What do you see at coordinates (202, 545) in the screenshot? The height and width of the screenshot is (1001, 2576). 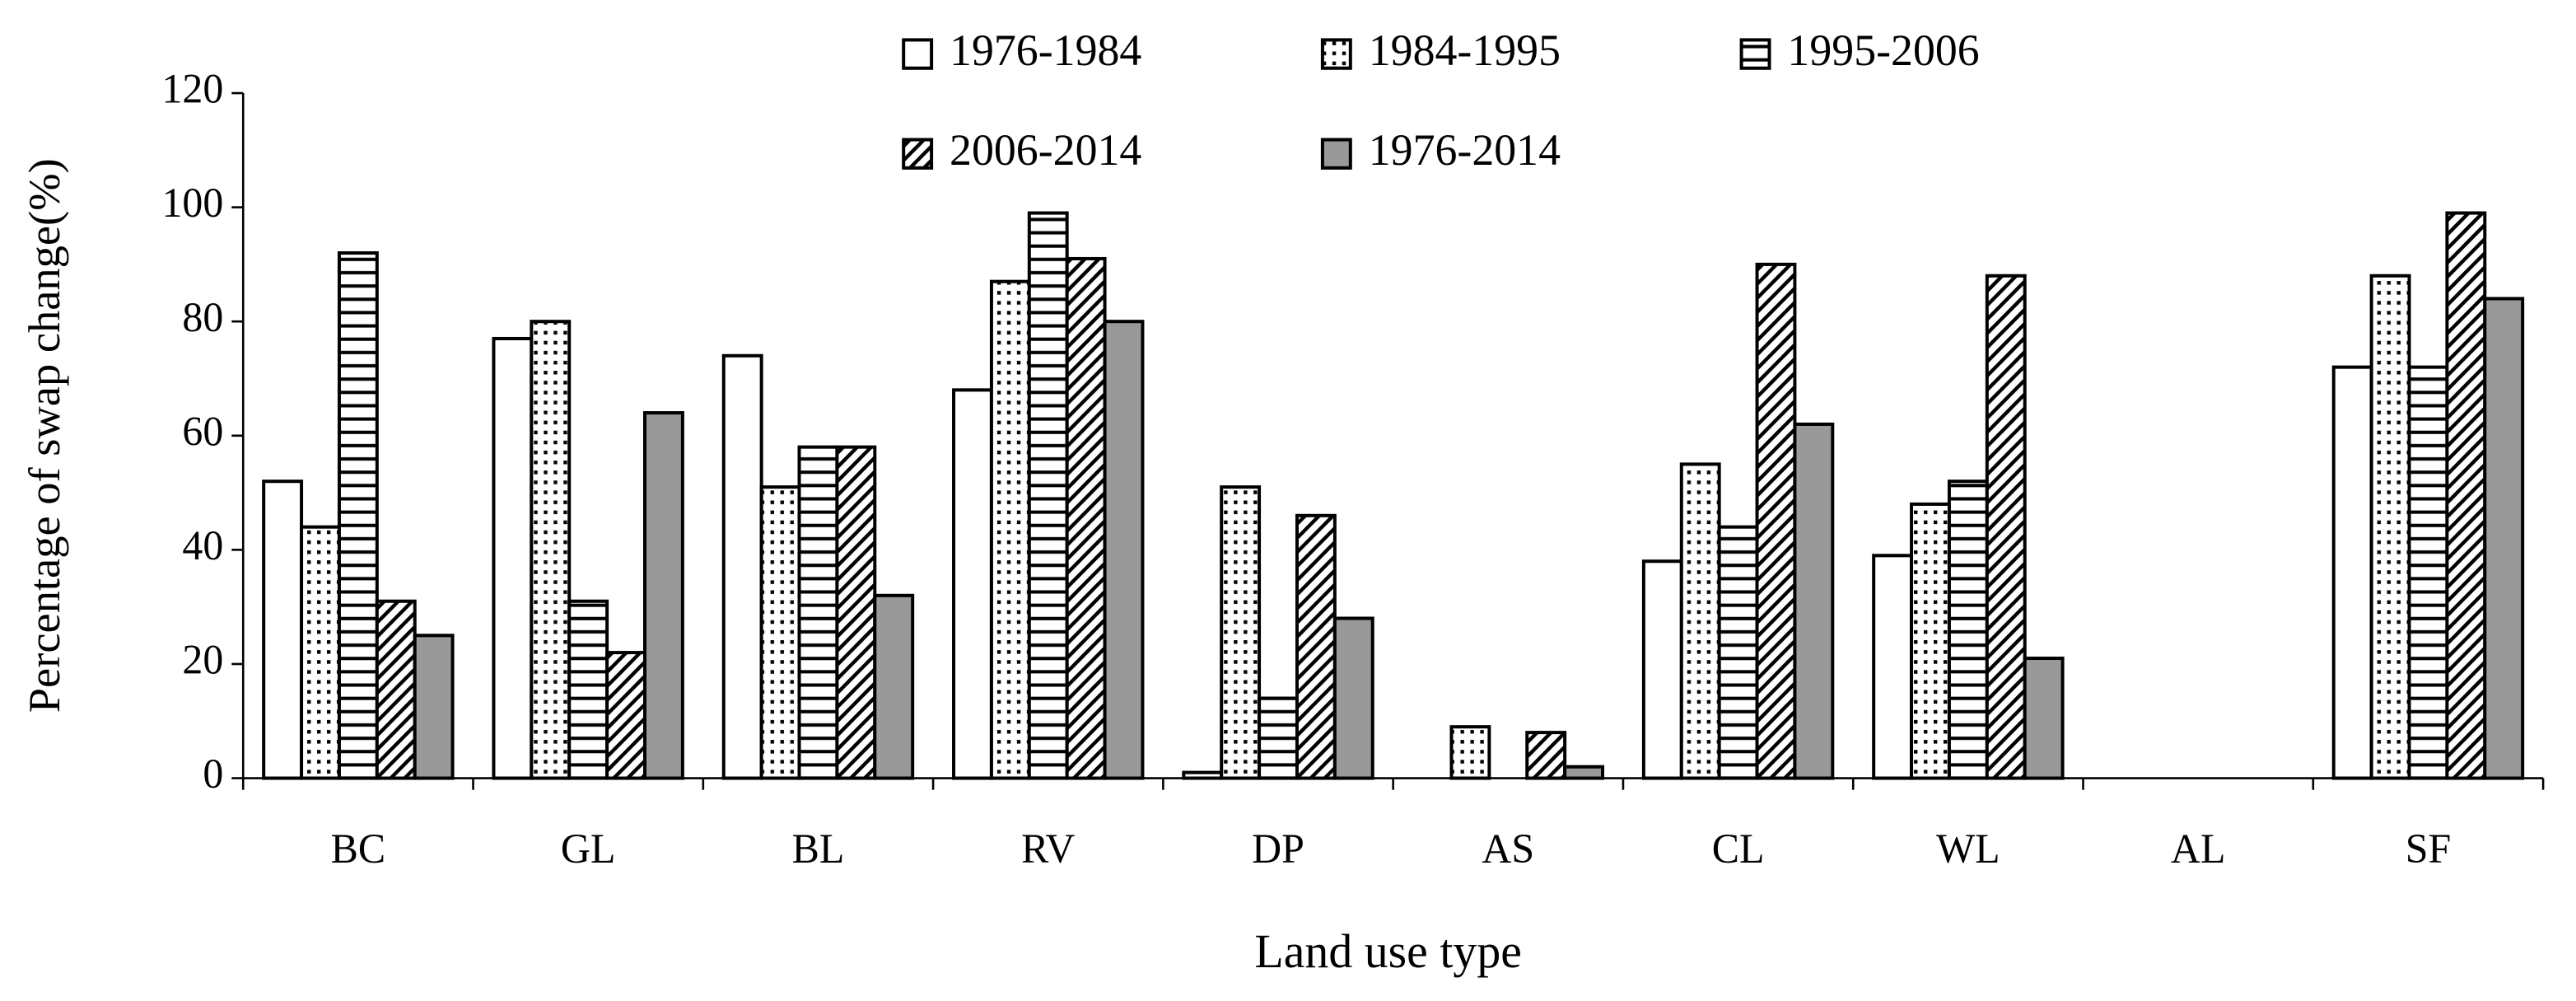 I see `y-tick-label: 40` at bounding box center [202, 545].